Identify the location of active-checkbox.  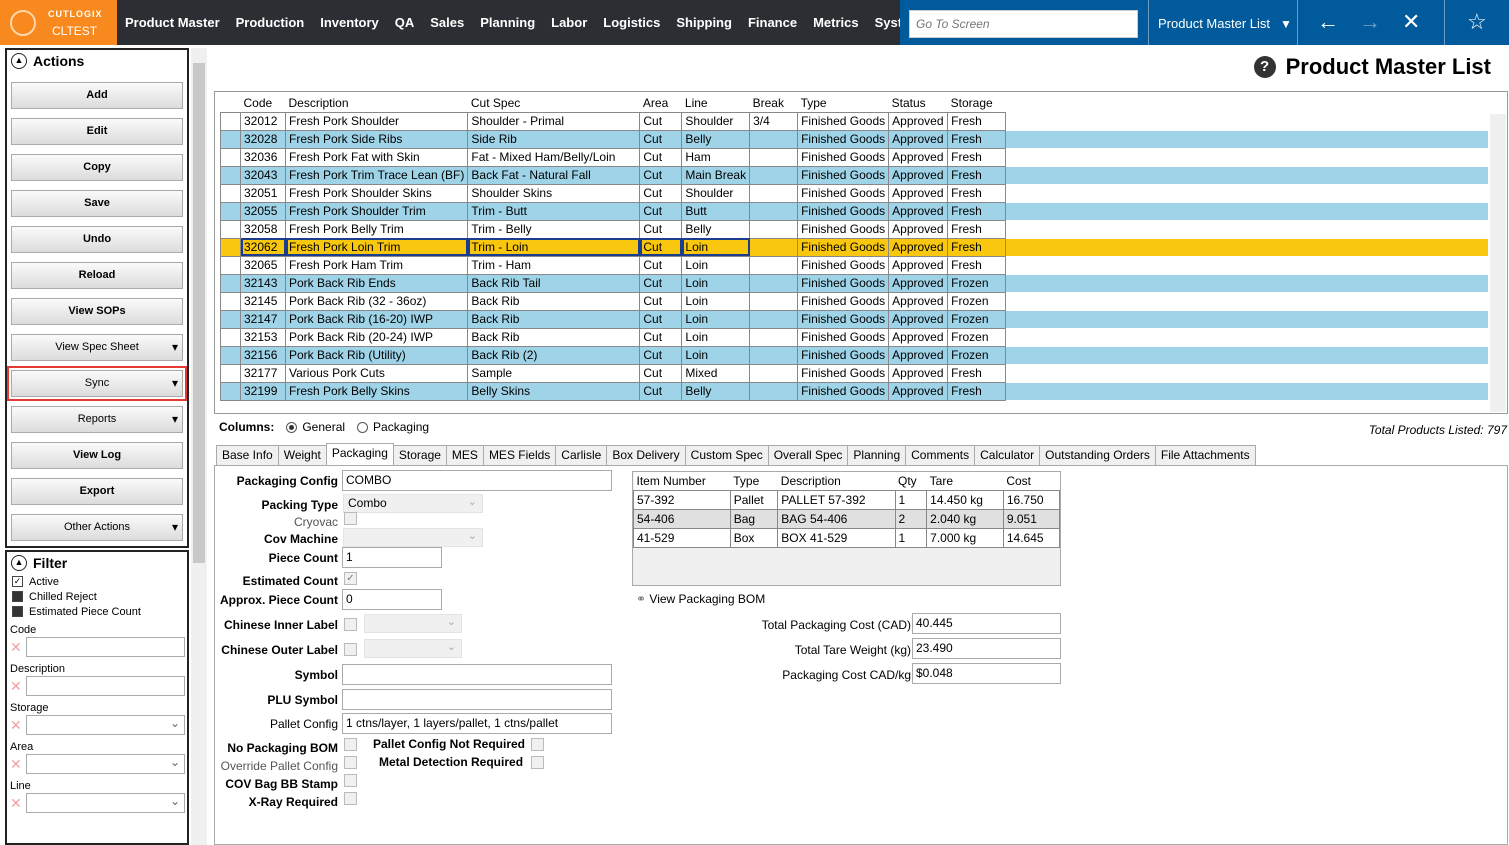
(17, 581).